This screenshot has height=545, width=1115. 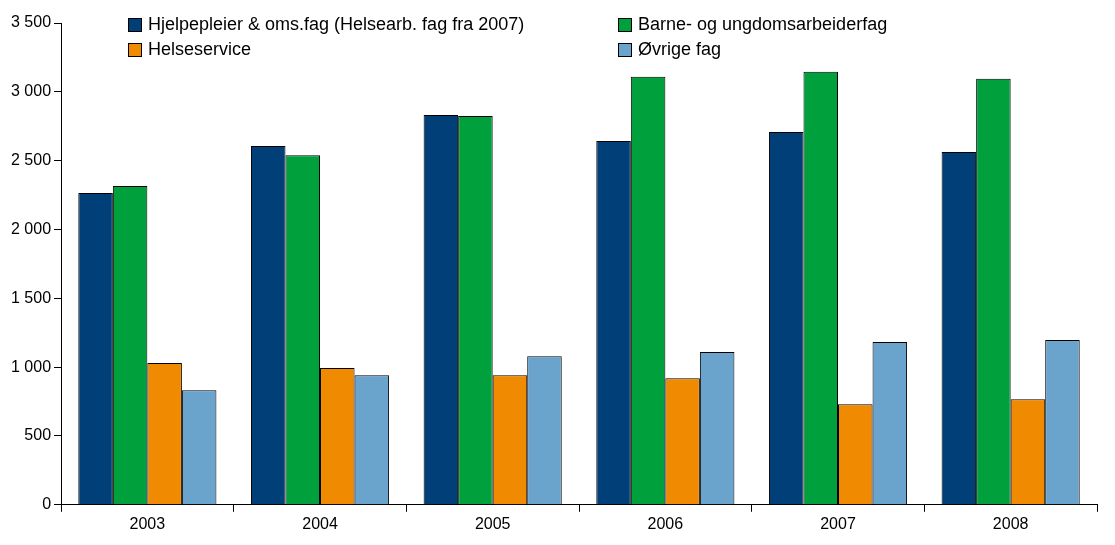 What do you see at coordinates (200, 49) in the screenshot?
I see `legend-label: Helseservice` at bounding box center [200, 49].